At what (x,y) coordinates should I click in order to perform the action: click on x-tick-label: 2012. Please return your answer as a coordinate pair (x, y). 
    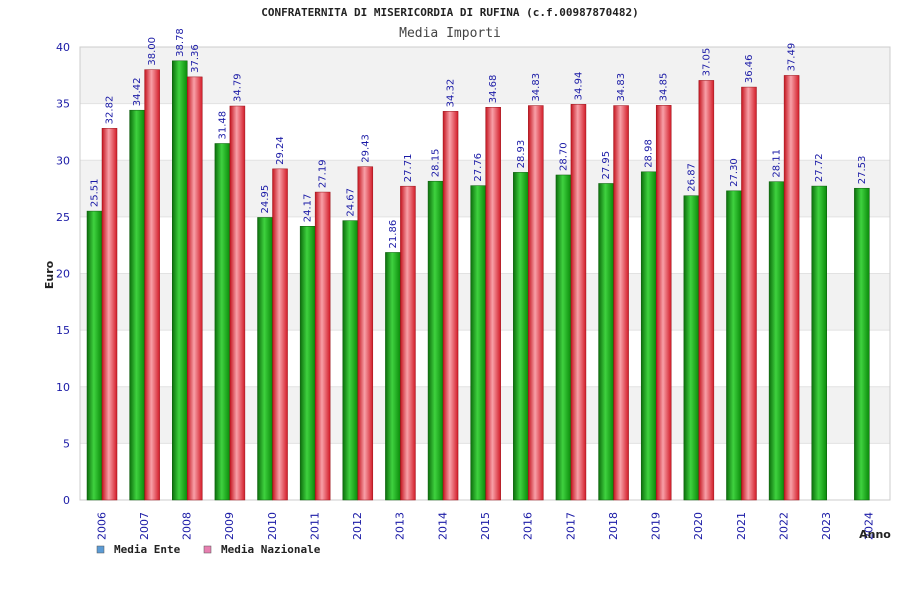
    Looking at the image, I should click on (357, 526).